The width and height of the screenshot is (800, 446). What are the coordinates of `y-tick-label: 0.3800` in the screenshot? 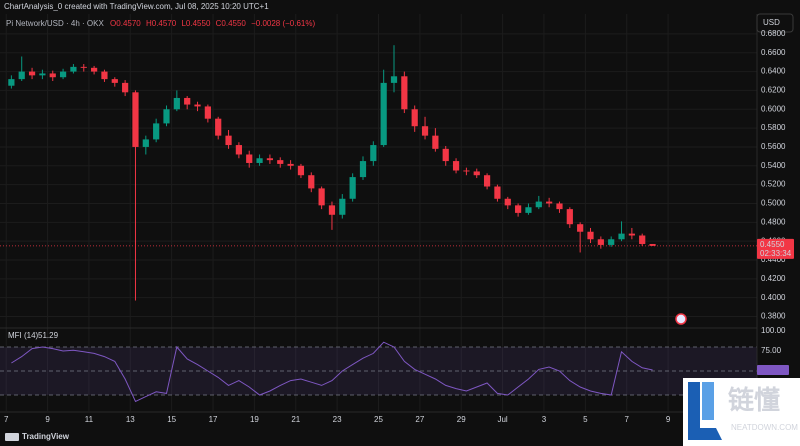 It's located at (773, 316).